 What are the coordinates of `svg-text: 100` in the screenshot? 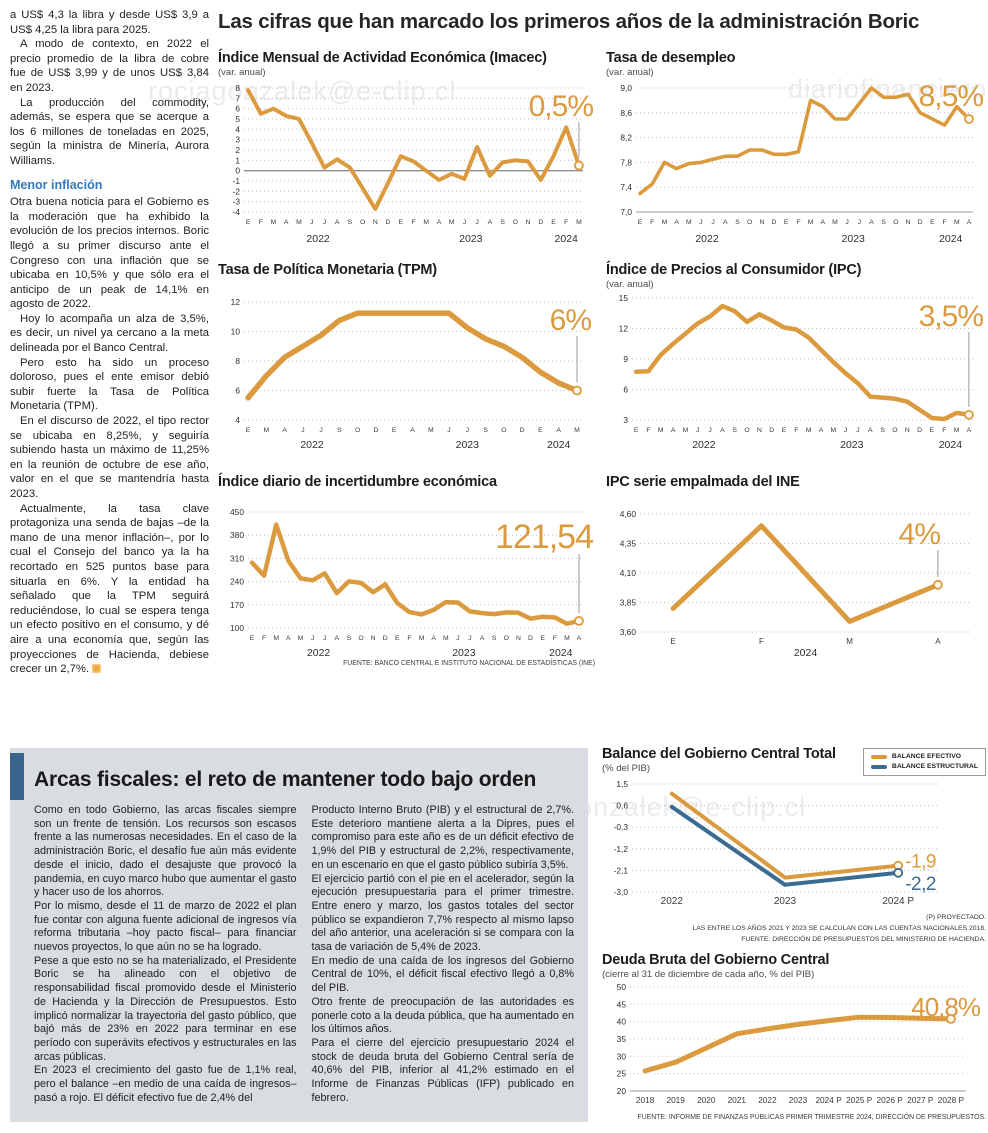 It's located at (237, 628).